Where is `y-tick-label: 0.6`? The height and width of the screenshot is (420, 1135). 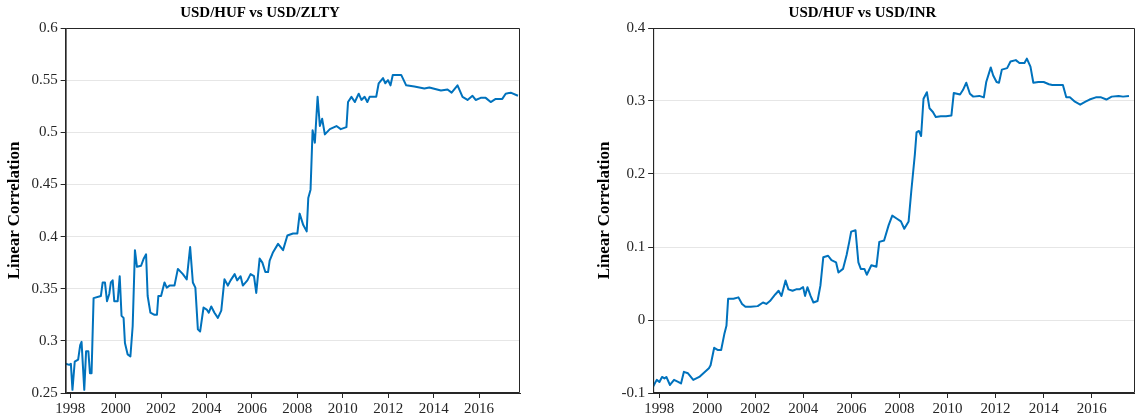 y-tick-label: 0.6 is located at coordinates (48, 26).